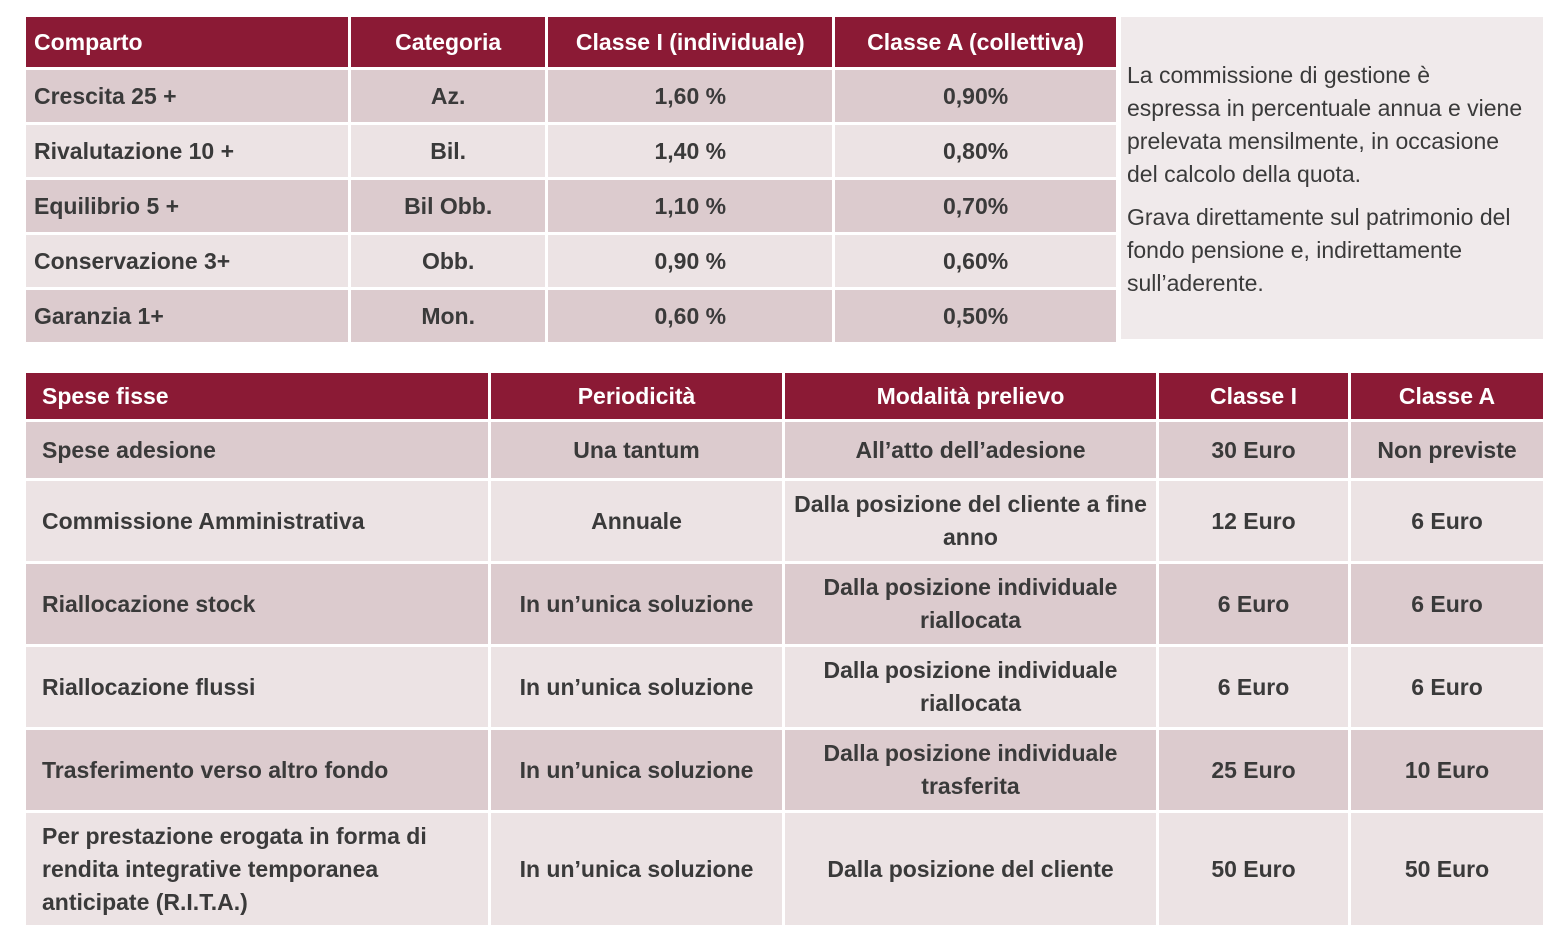 This screenshot has height=952, width=1562. Describe the element at coordinates (690, 96) in the screenshot. I see `cell-classe-i: 1,60 %` at that location.